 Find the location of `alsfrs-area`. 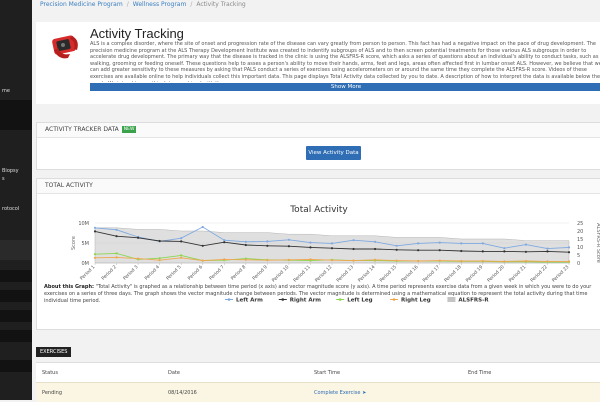

alsfrs-area is located at coordinates (332, 245).